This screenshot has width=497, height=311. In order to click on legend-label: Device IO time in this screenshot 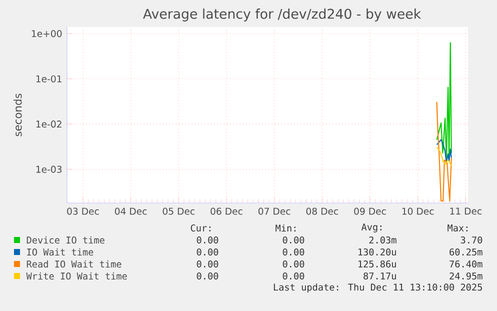, I will do `click(65, 240)`.